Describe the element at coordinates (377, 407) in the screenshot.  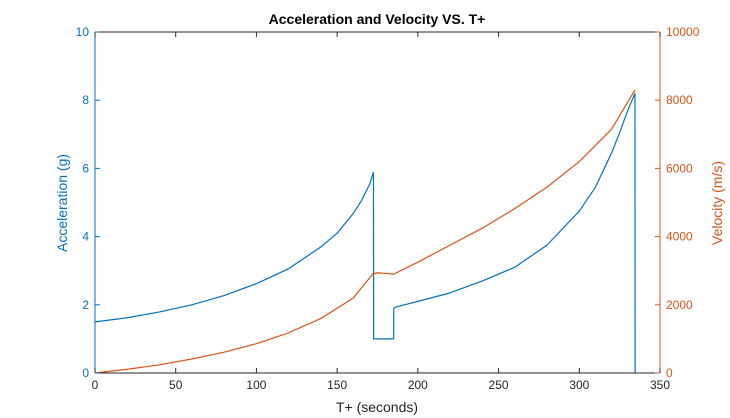
I see `x-axis-label: T+ (seconds)` at that location.